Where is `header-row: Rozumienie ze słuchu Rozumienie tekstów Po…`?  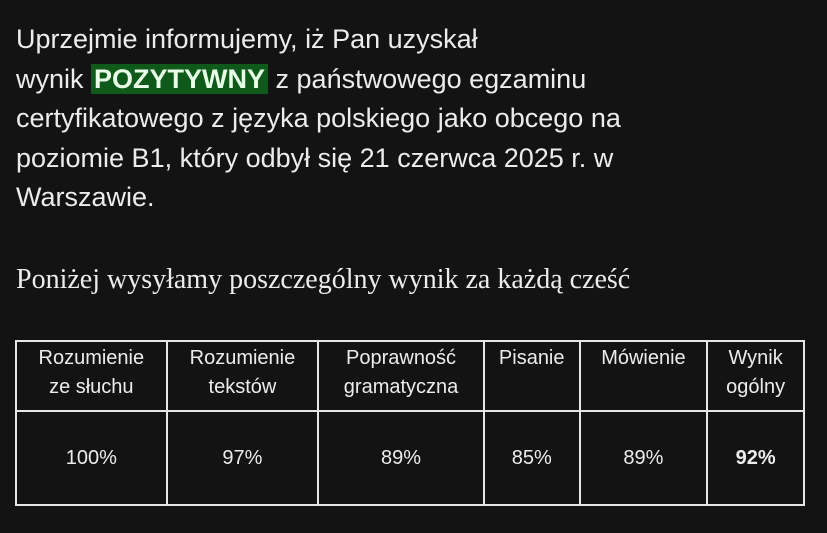 header-row: Rozumienie ze słuchu Rozumienie tekstów Po… is located at coordinates (410, 376).